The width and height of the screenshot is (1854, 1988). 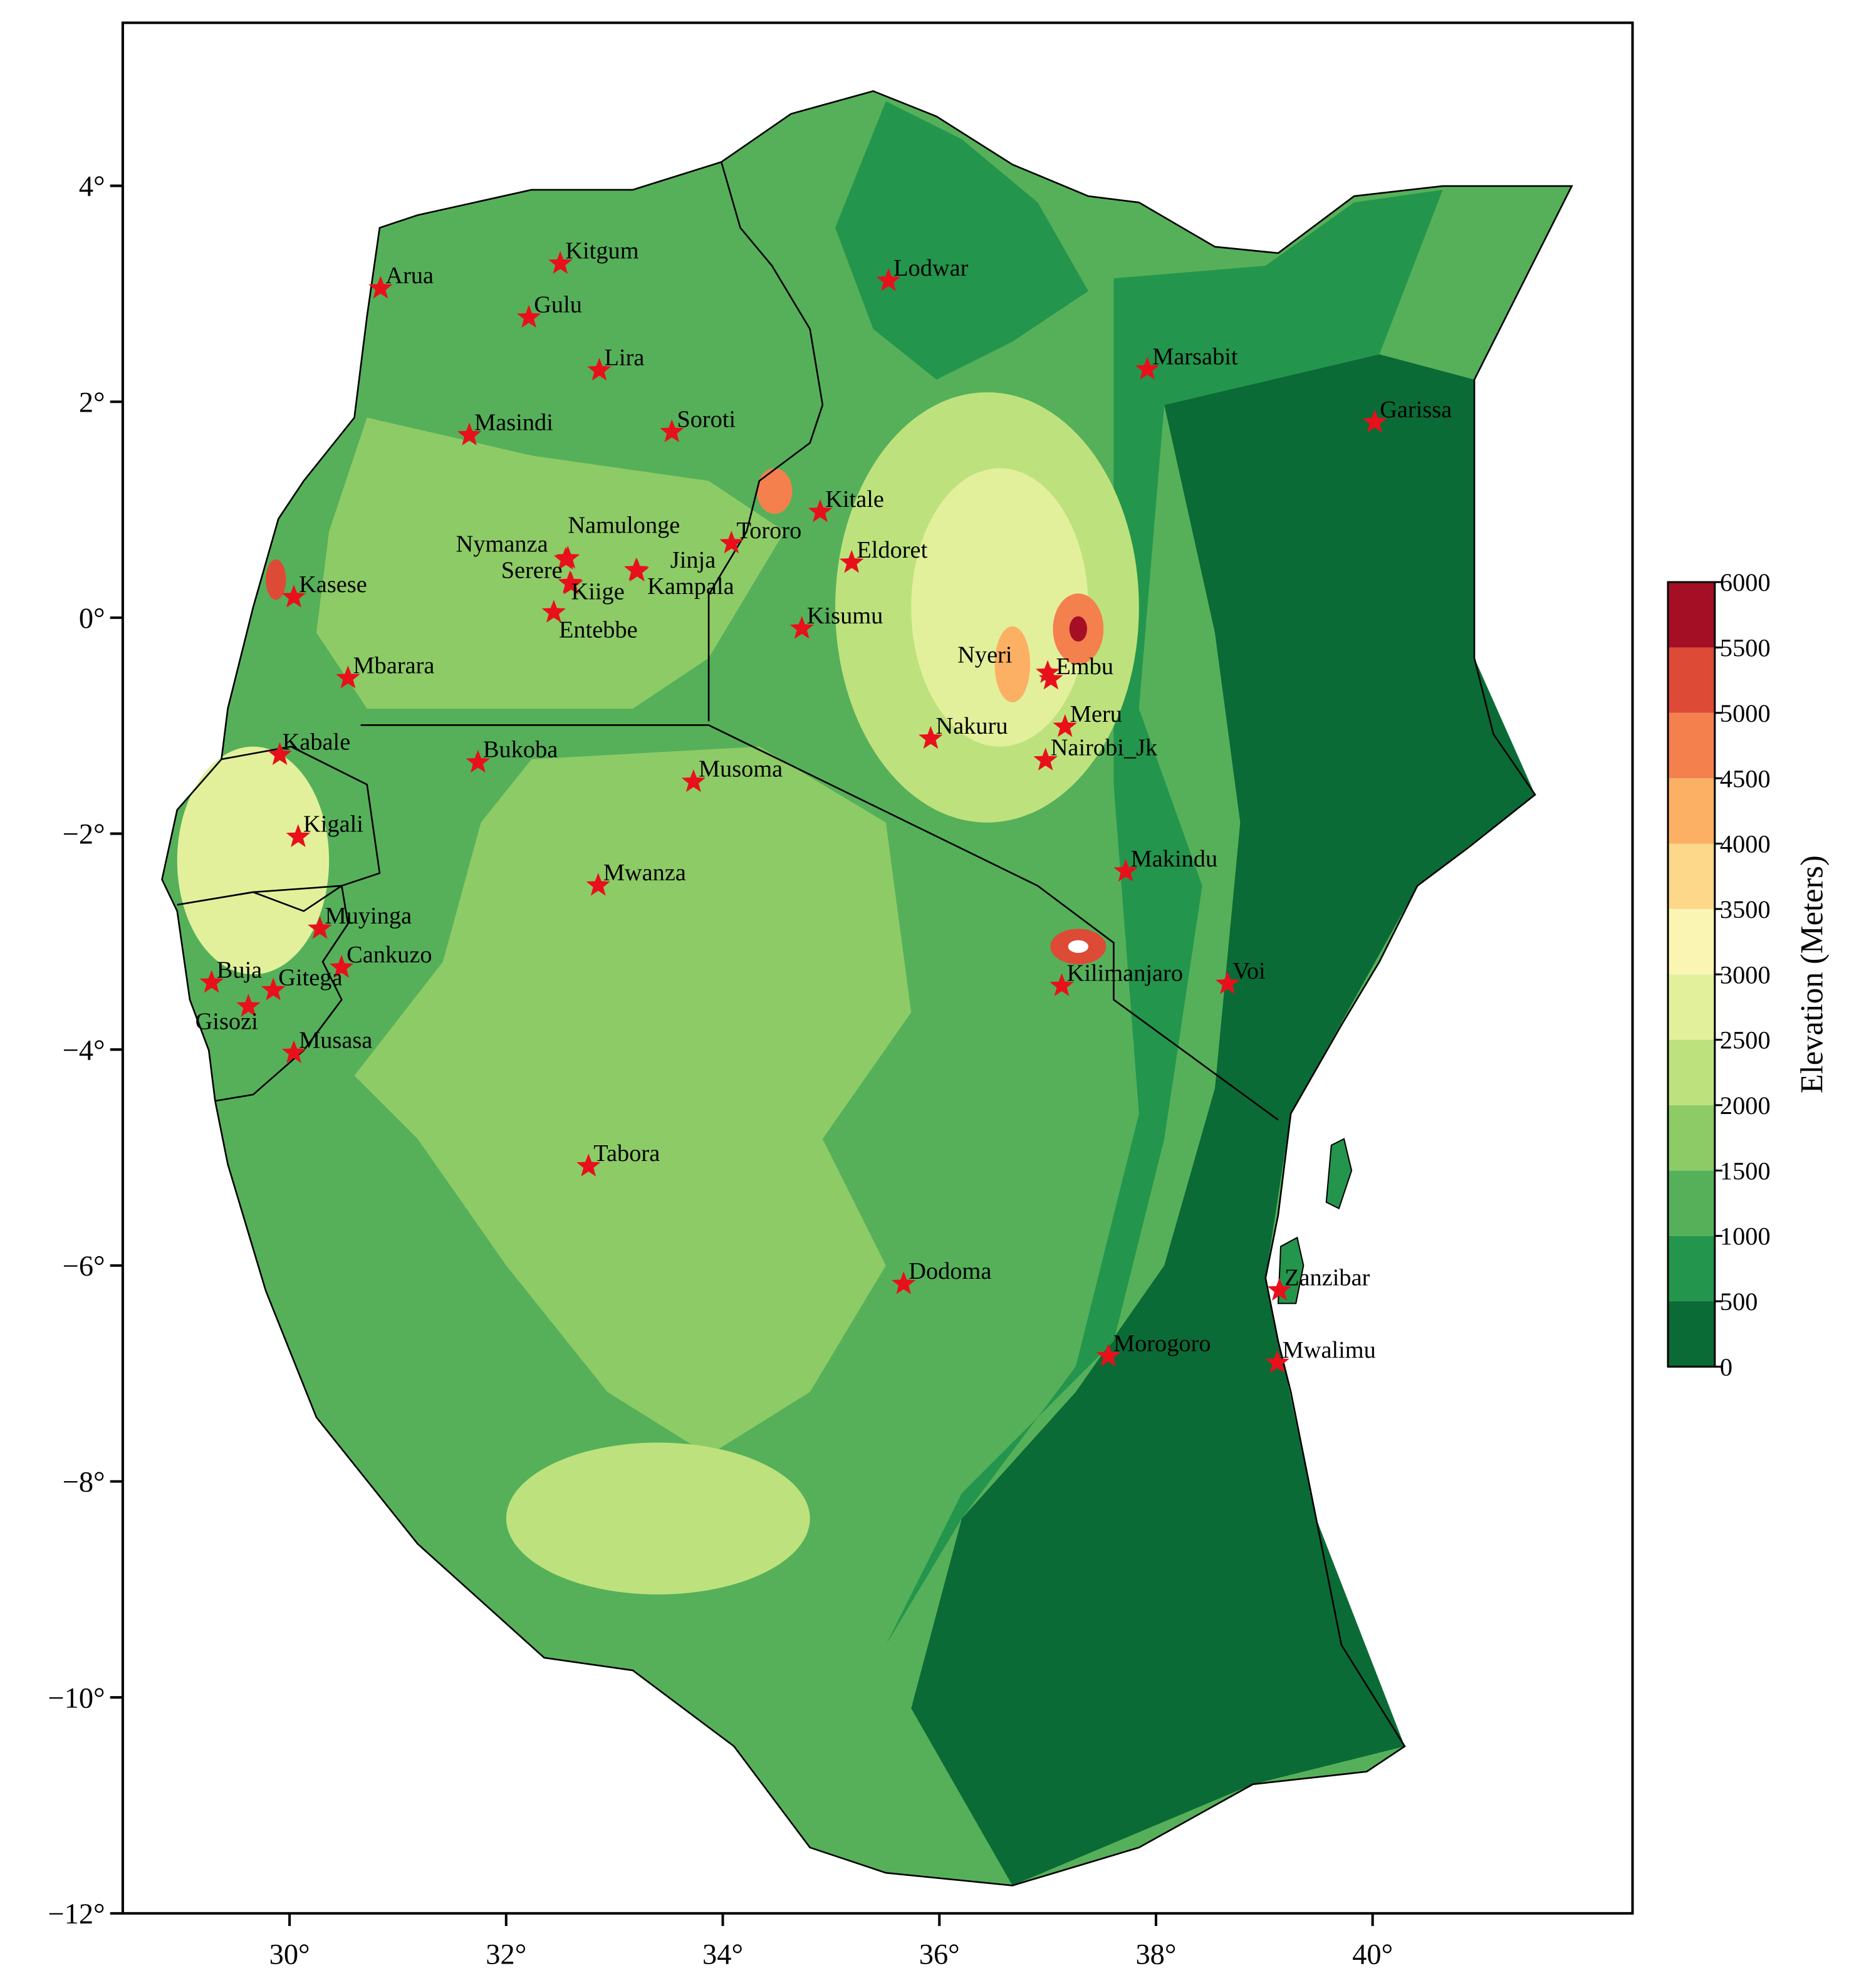 I want to click on city-label: Kitgum, so click(x=601, y=251).